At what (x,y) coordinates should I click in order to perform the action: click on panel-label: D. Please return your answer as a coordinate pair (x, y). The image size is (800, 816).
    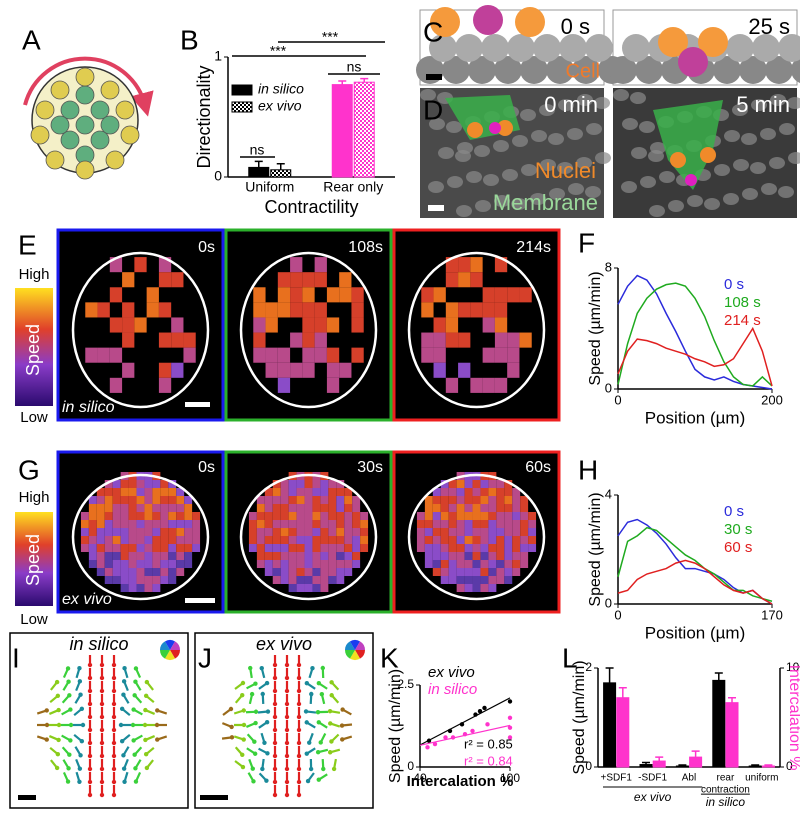
    Looking at the image, I should click on (433, 109).